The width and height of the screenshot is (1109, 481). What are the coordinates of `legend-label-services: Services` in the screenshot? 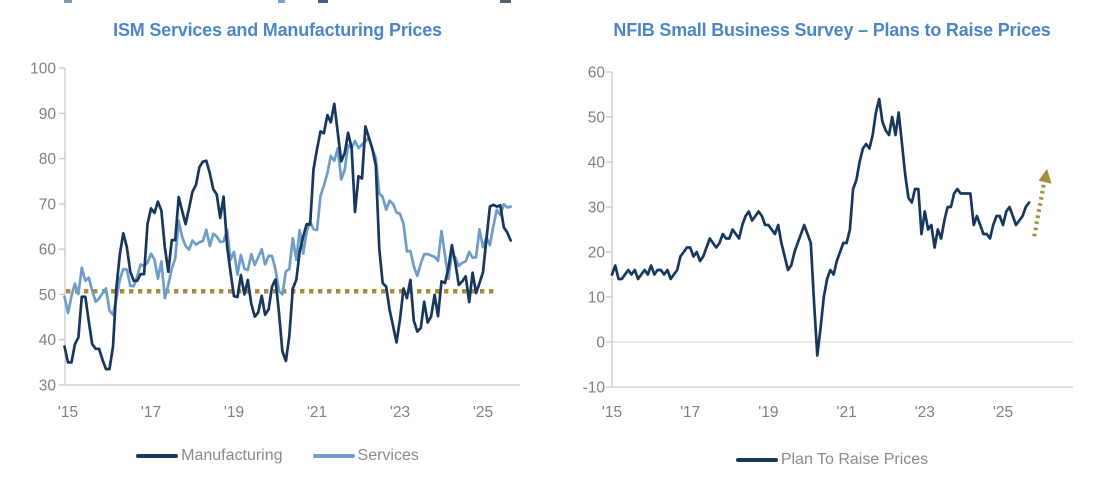 It's located at (388, 455).